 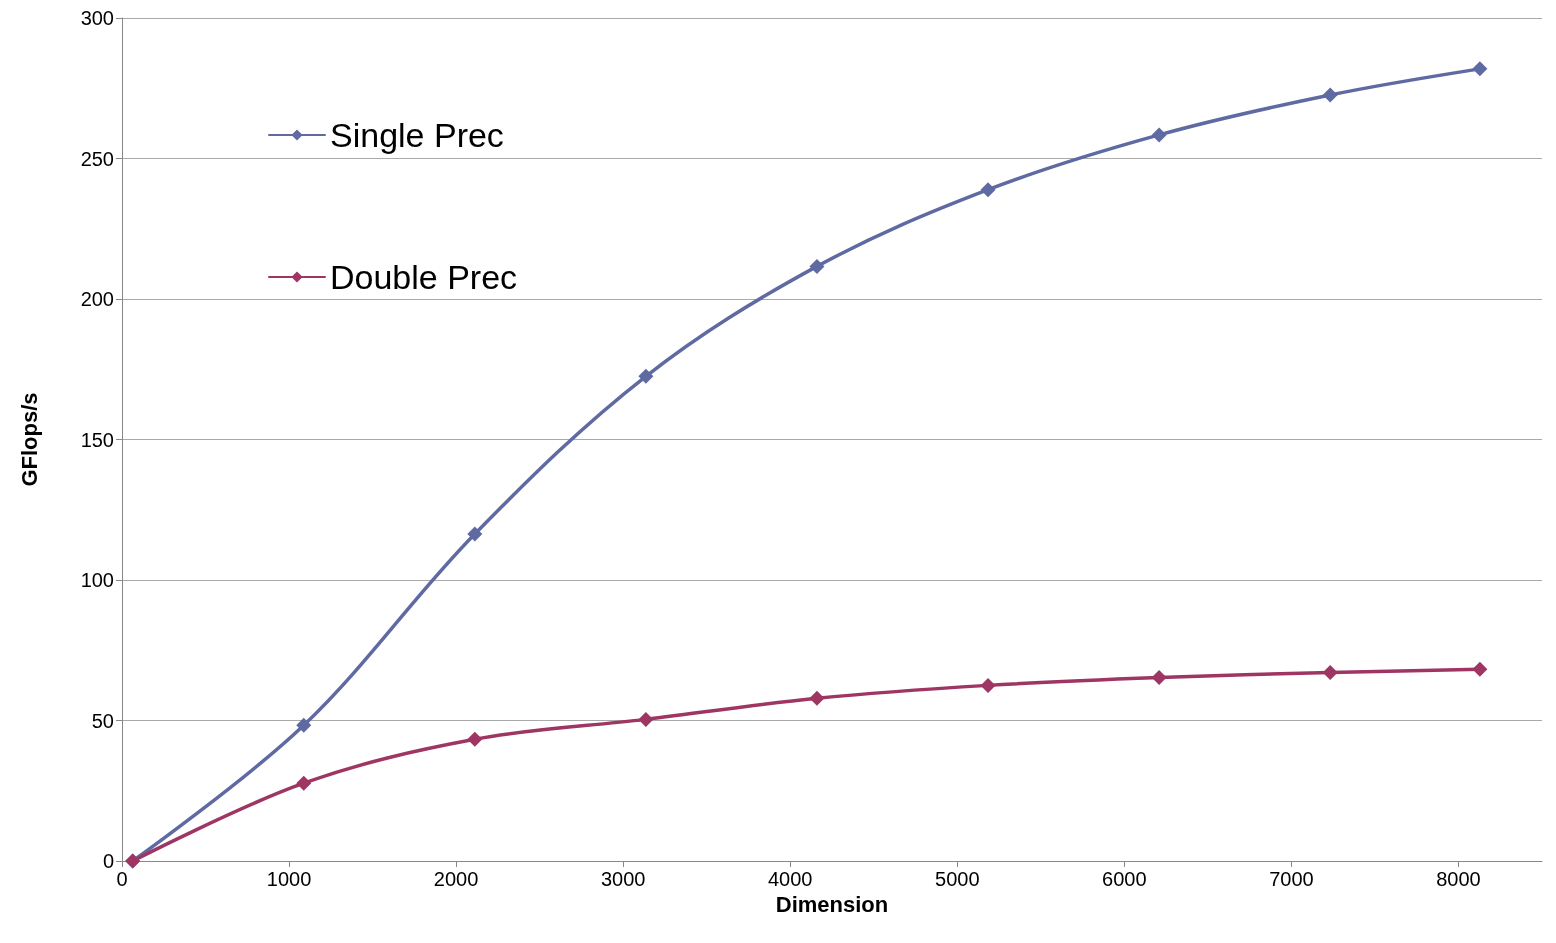 I want to click on legend-label: Single Prec, so click(x=417, y=135).